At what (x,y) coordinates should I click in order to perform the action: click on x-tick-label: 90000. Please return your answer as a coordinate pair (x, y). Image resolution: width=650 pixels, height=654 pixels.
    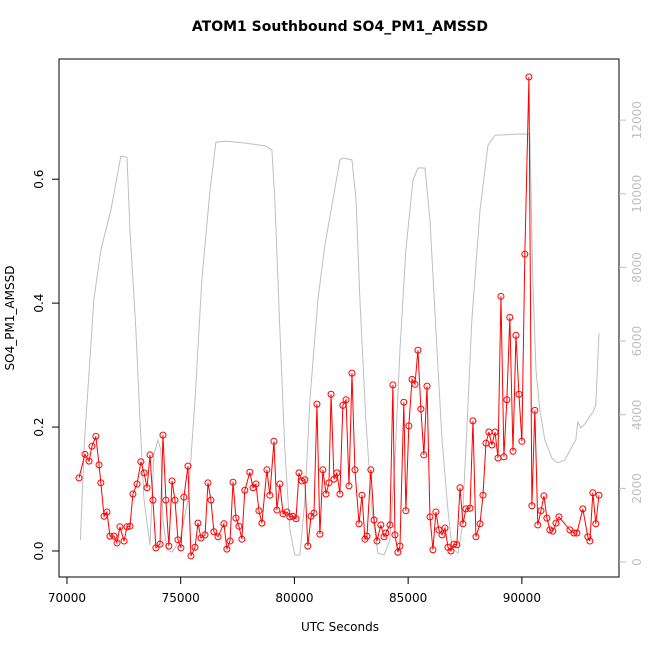
    Looking at the image, I should click on (522, 598).